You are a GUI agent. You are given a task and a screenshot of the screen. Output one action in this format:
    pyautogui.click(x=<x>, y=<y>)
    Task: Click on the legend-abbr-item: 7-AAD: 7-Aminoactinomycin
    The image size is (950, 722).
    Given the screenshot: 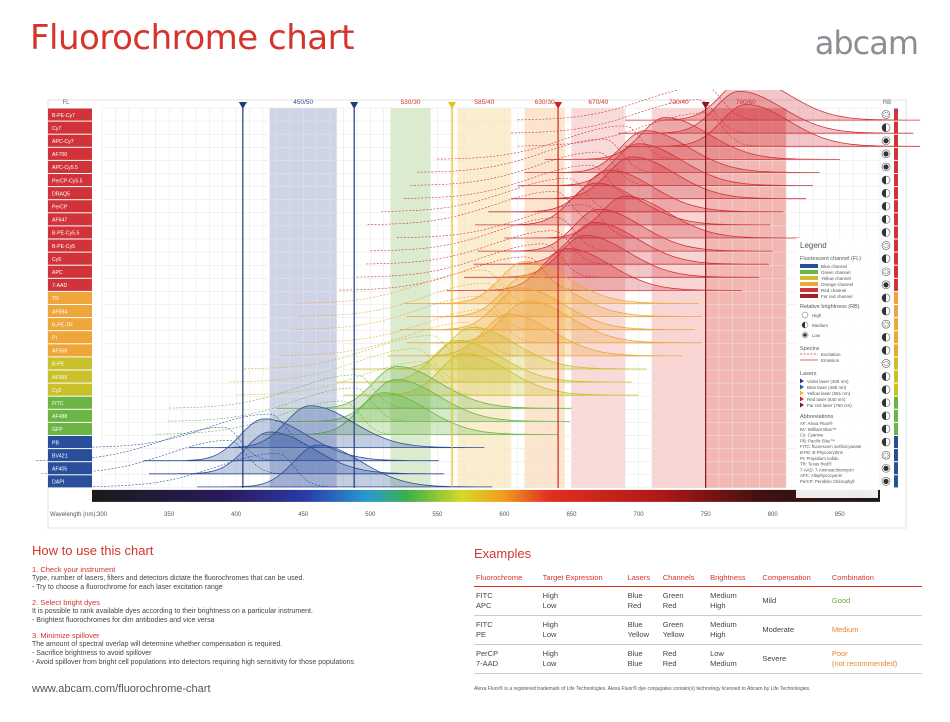 What is the action you would take?
    pyautogui.click(x=827, y=469)
    